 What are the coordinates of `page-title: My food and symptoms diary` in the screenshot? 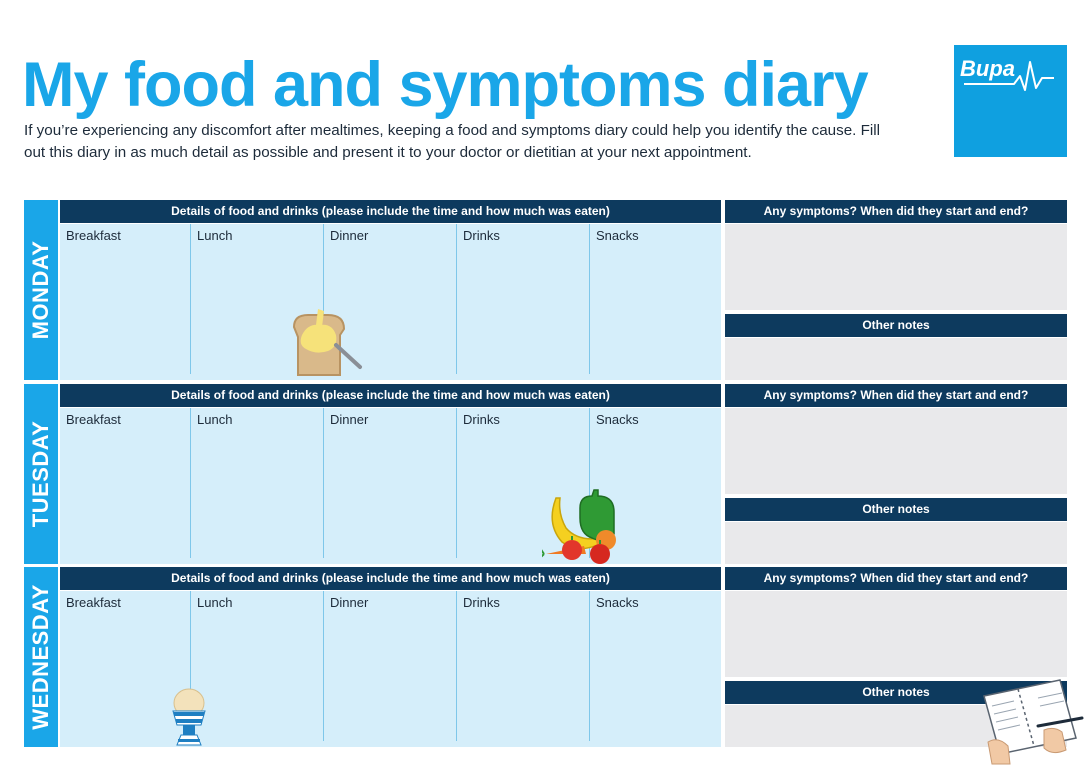 It's located at (445, 85).